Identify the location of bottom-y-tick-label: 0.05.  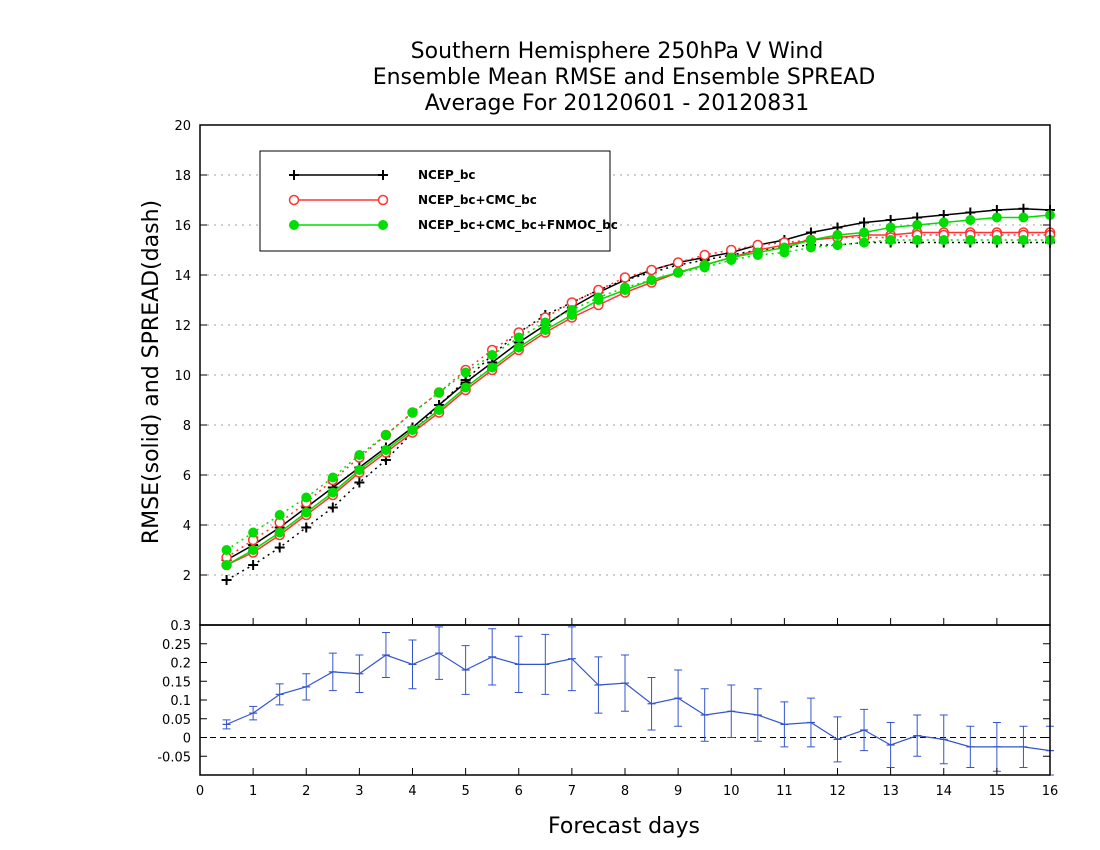
(176, 720).